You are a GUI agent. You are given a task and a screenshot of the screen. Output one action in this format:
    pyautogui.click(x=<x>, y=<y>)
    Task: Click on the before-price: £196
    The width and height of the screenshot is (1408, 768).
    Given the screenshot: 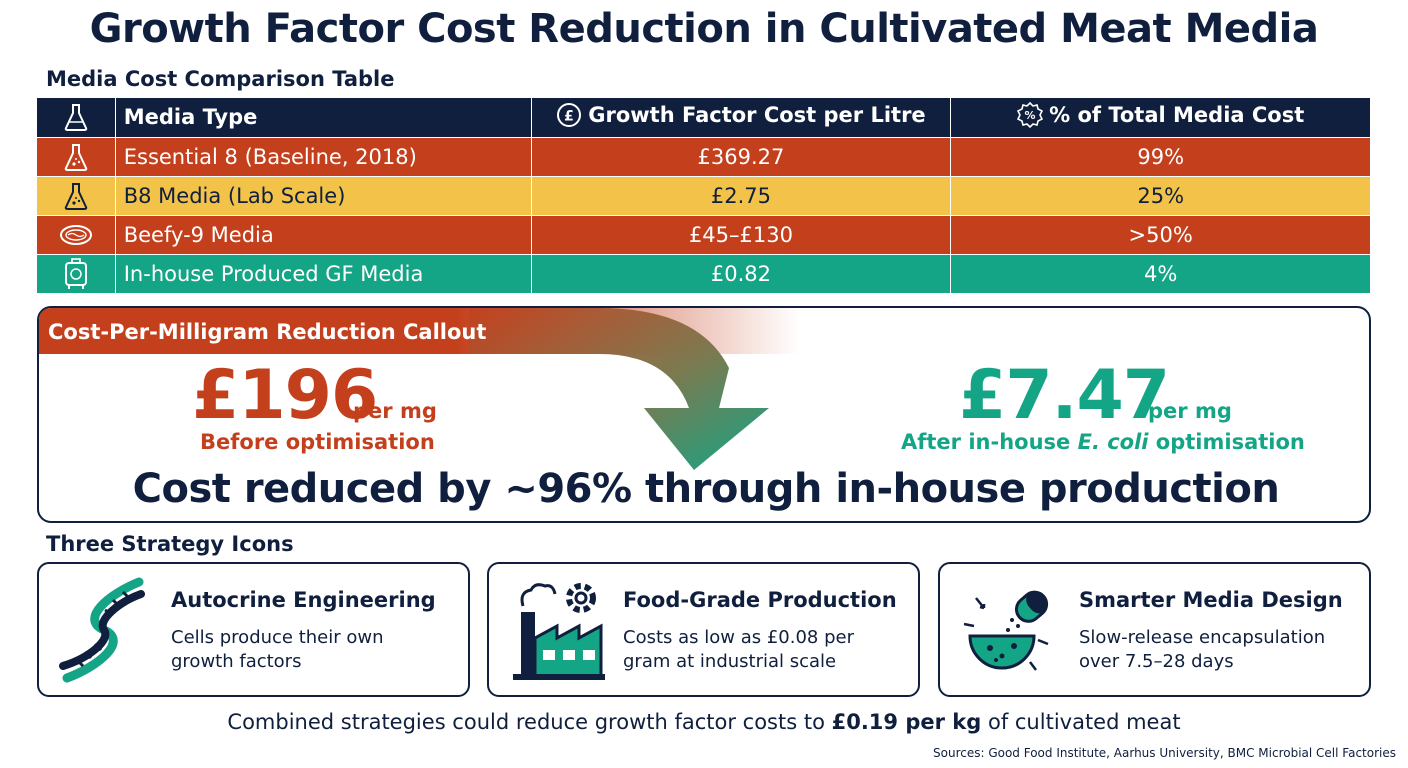 What is the action you would take?
    pyautogui.click(x=285, y=395)
    